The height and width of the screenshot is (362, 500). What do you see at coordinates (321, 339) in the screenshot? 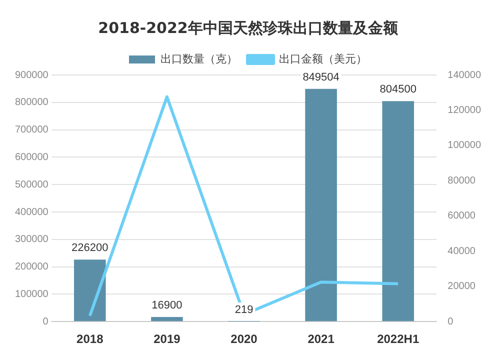
I see `x-tick-label: 2021` at bounding box center [321, 339].